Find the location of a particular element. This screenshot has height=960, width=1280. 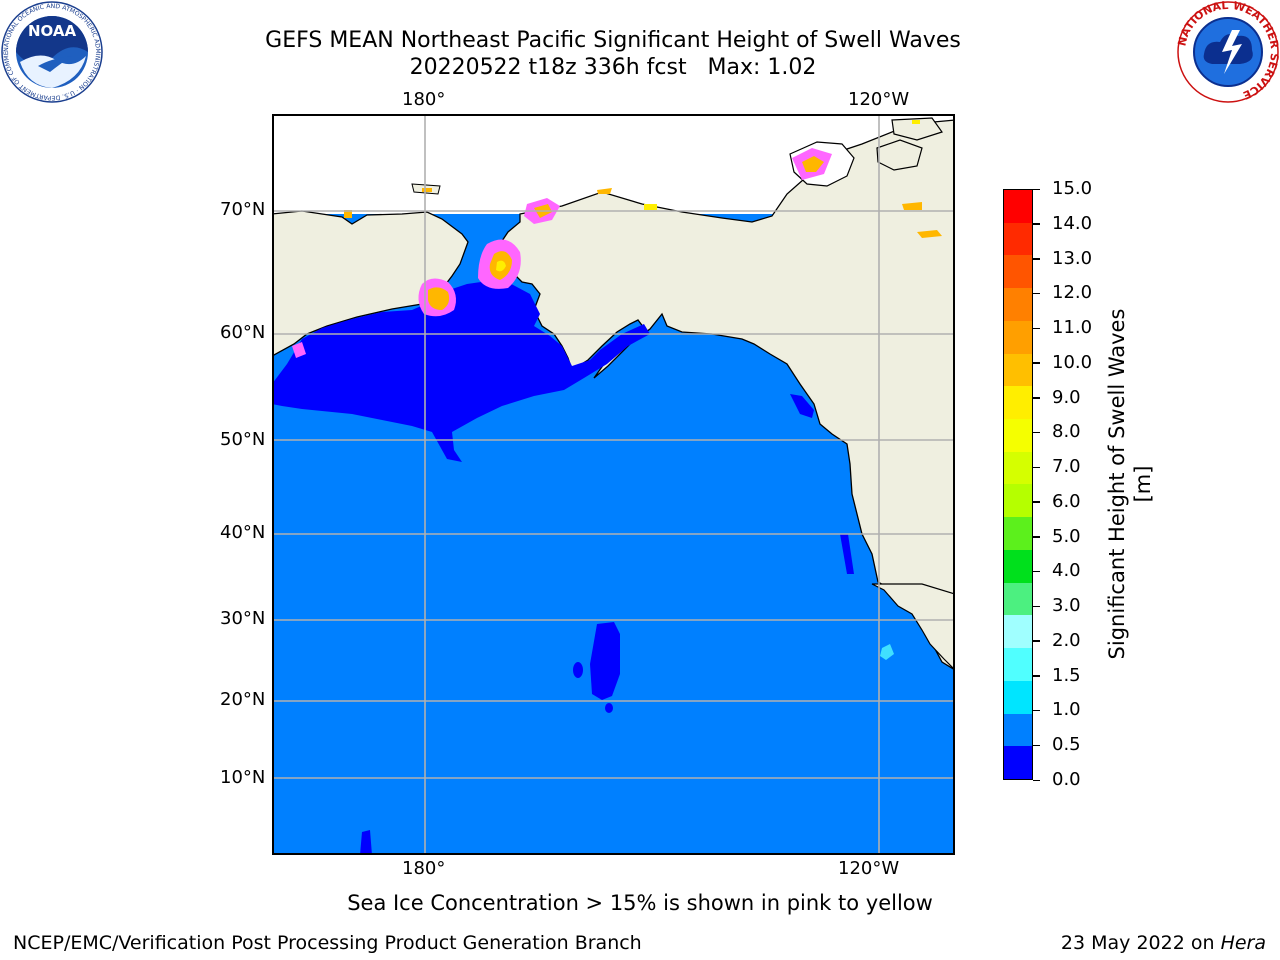

date-stamp: 23 May 2022 on Hera is located at coordinates (1163, 943).